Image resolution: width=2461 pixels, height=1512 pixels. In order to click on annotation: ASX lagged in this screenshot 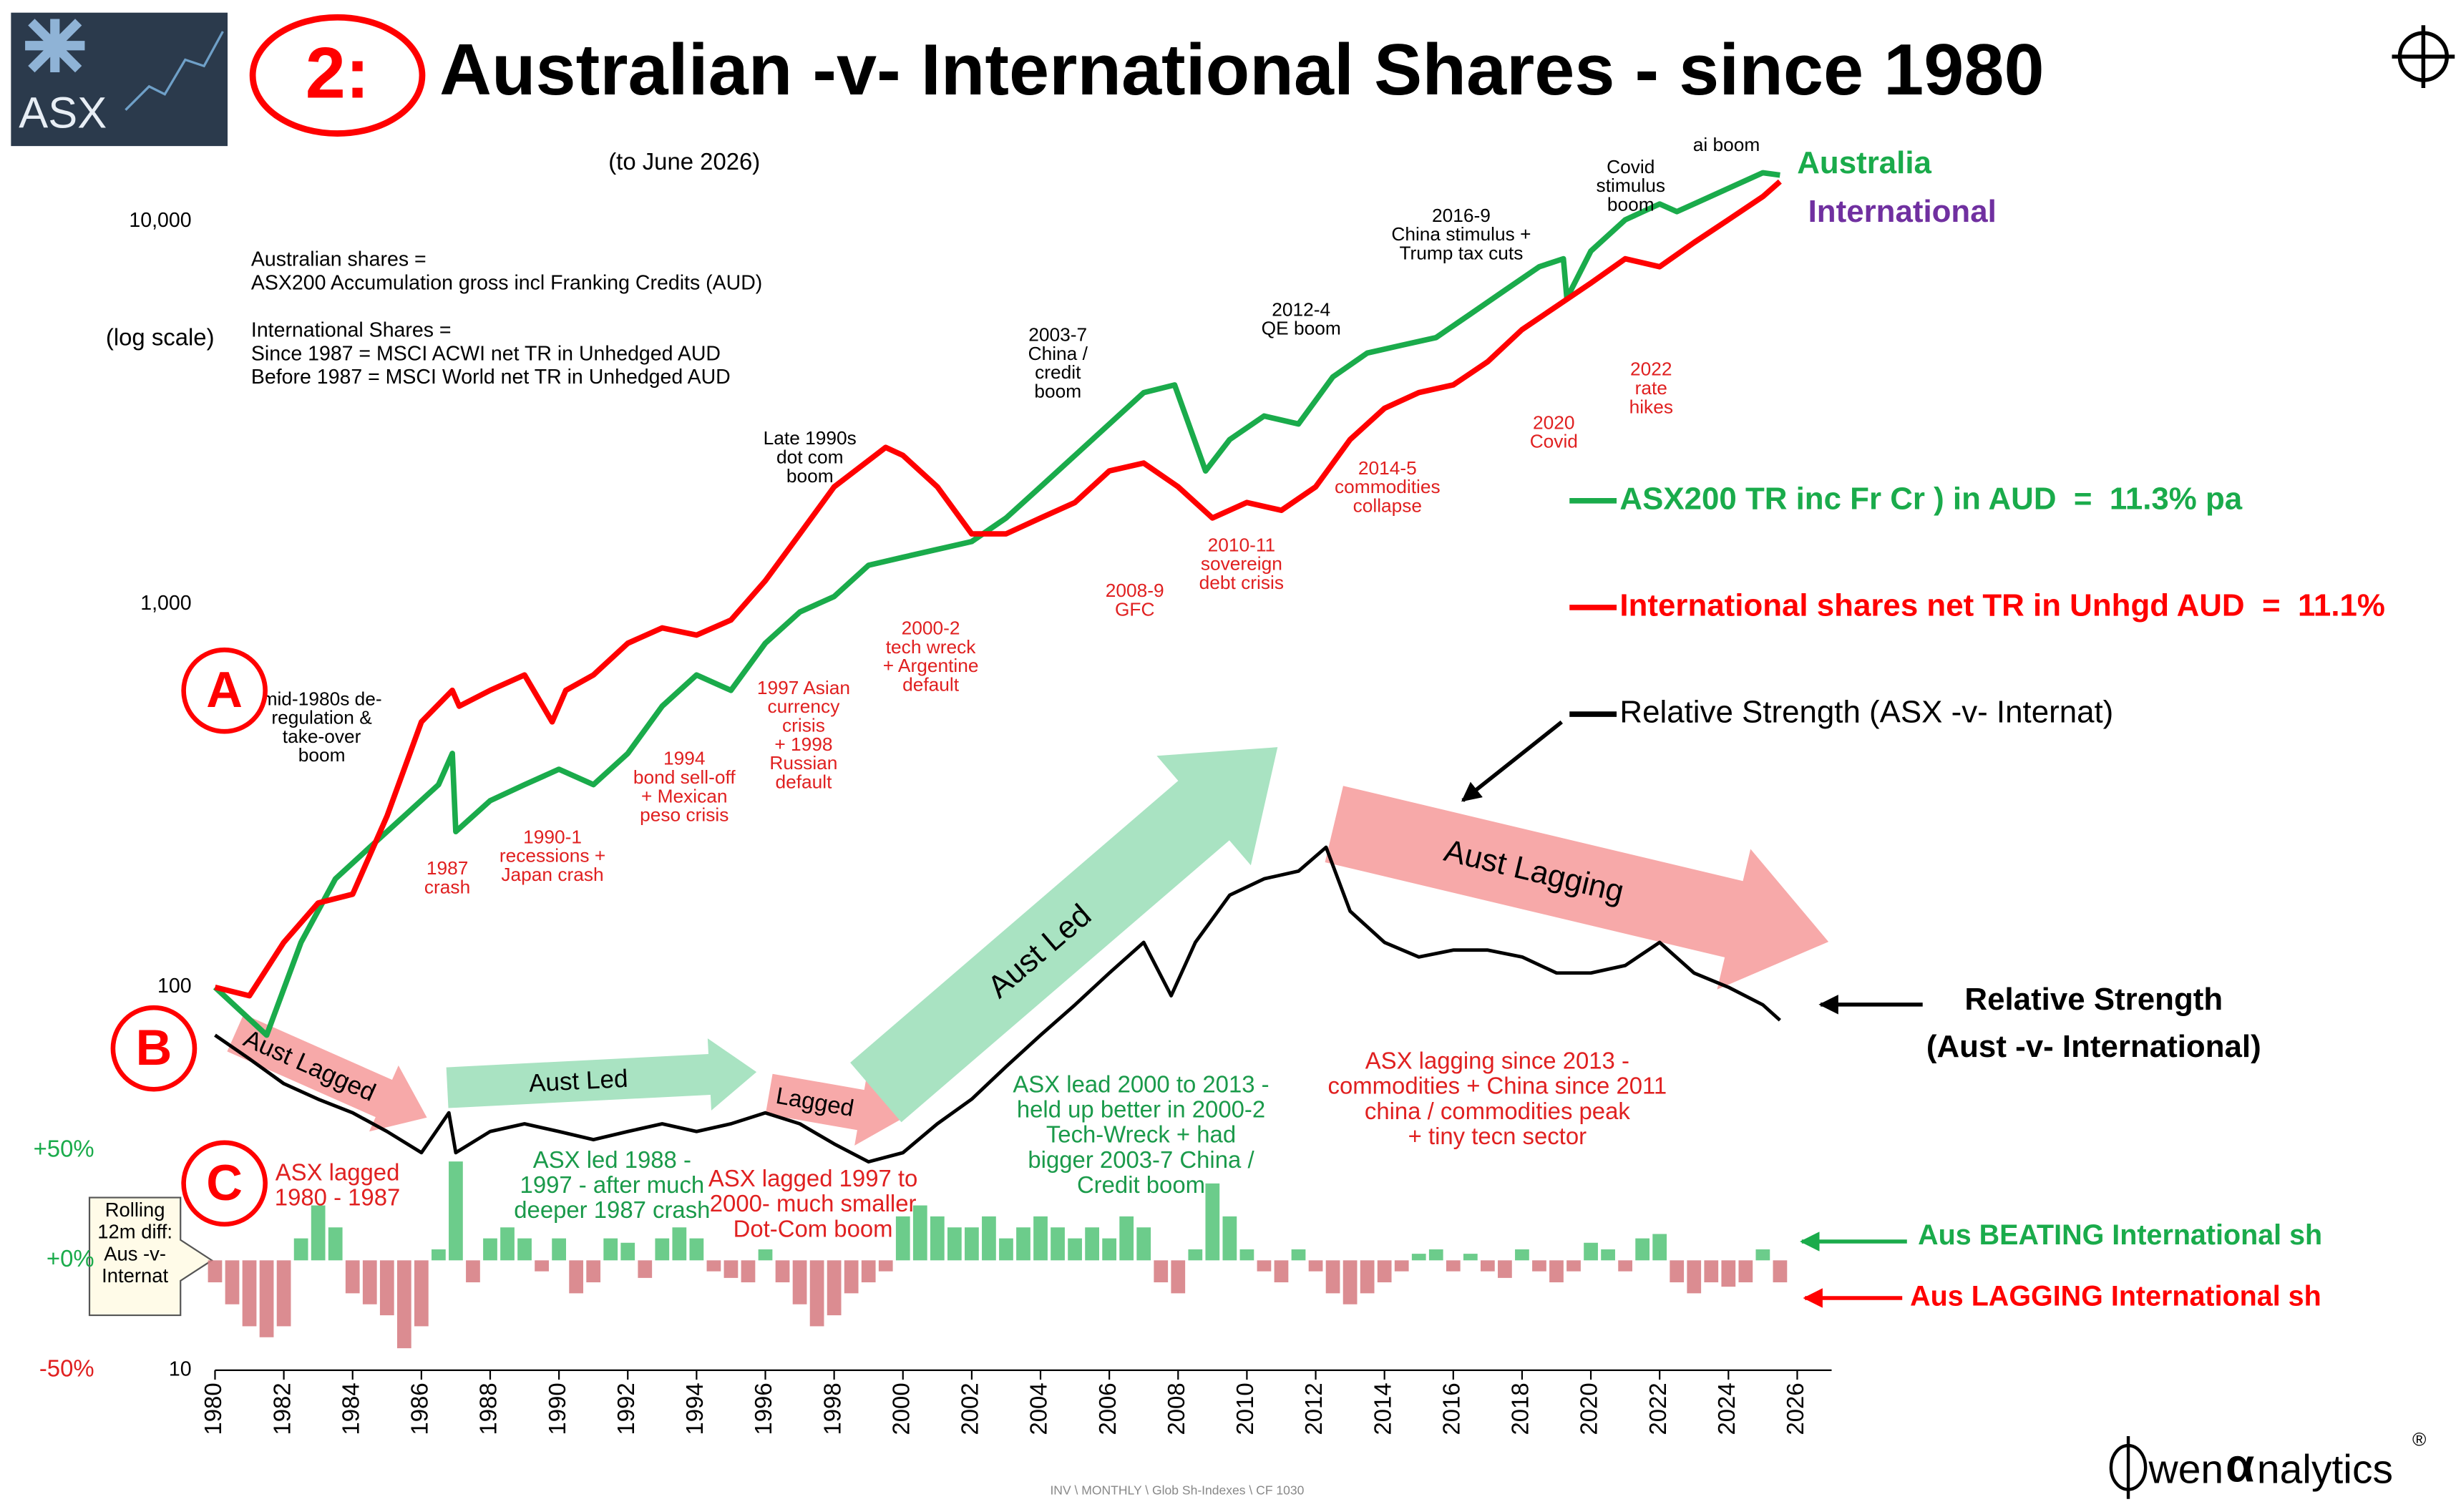, I will do `click(338, 1172)`.